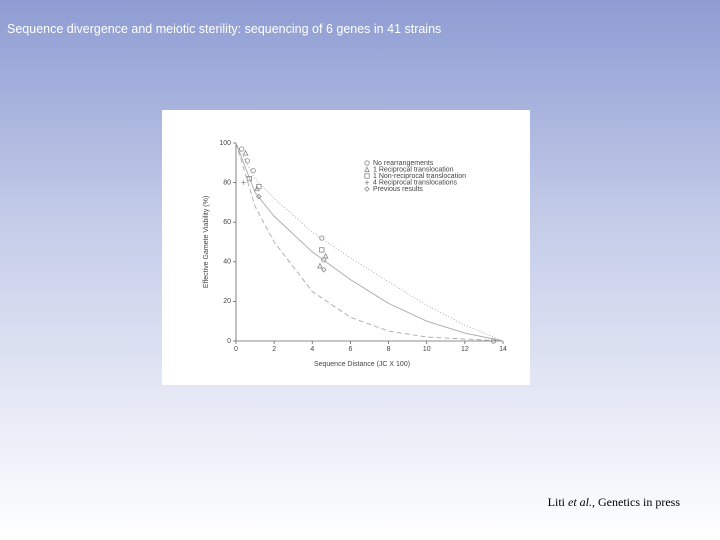 The height and width of the screenshot is (540, 720). I want to click on x-tick-label: 12, so click(465, 349).